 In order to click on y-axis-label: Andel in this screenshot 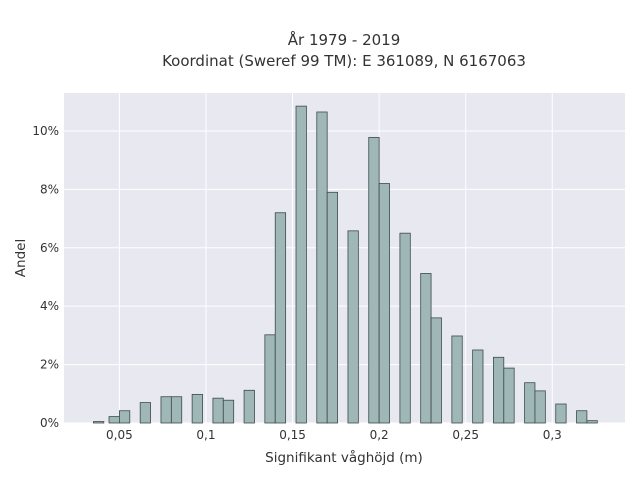, I will do `click(21, 258)`.